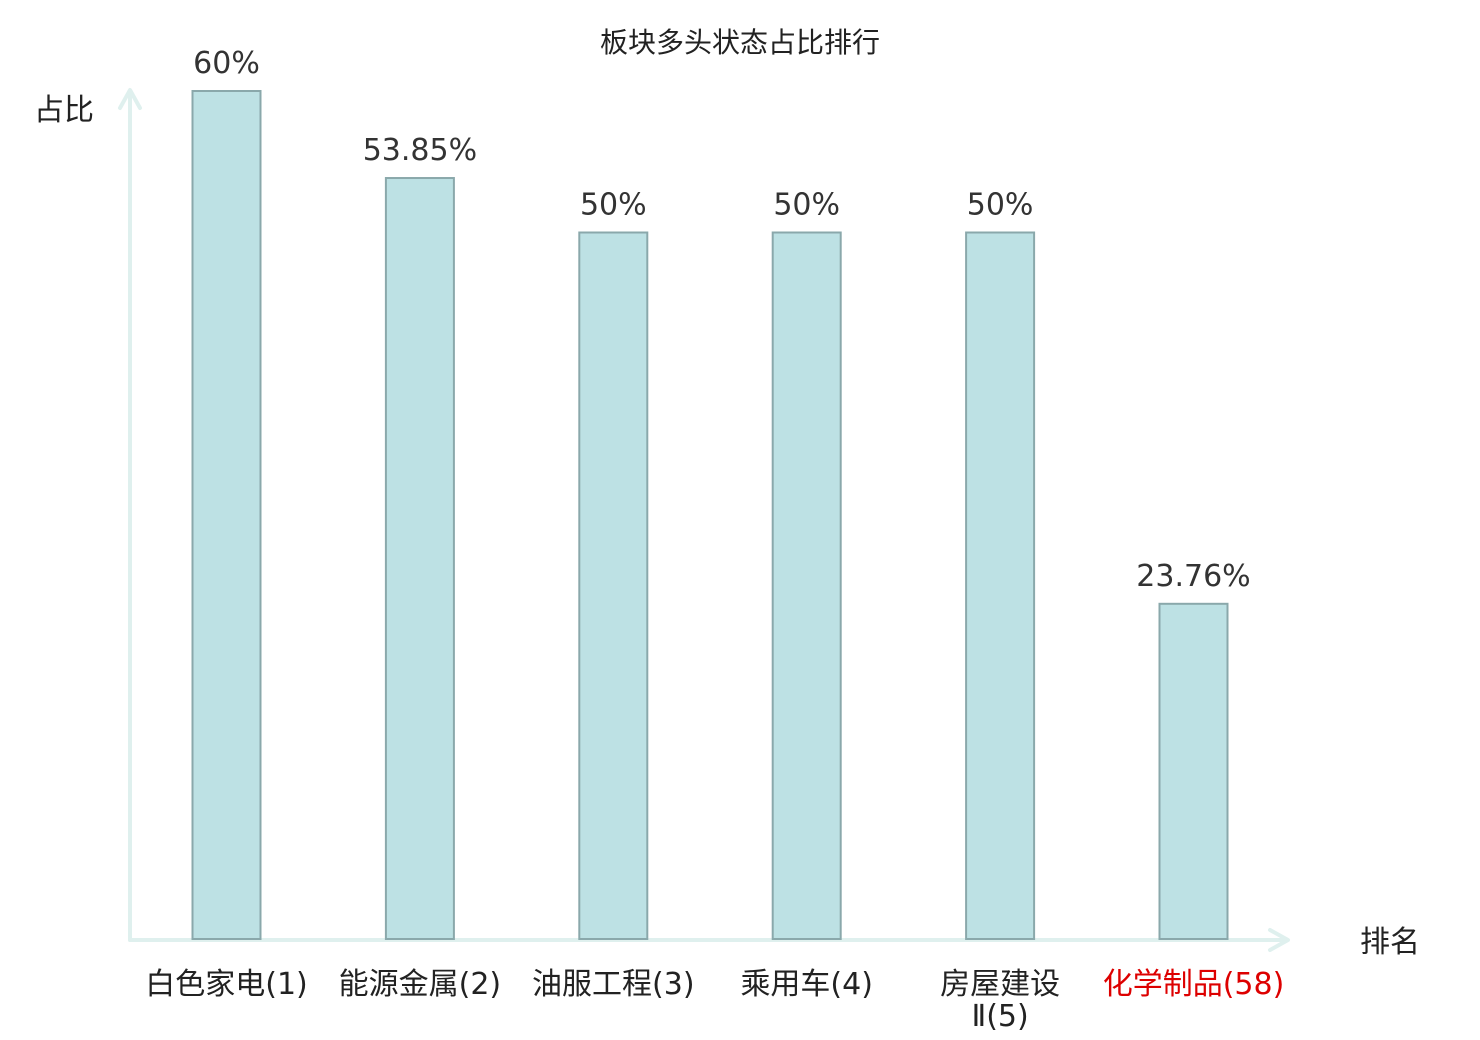 Image resolution: width=1480 pixels, height=1040 pixels. Describe the element at coordinates (130, 99) in the screenshot. I see `y-axis-arrow` at that location.